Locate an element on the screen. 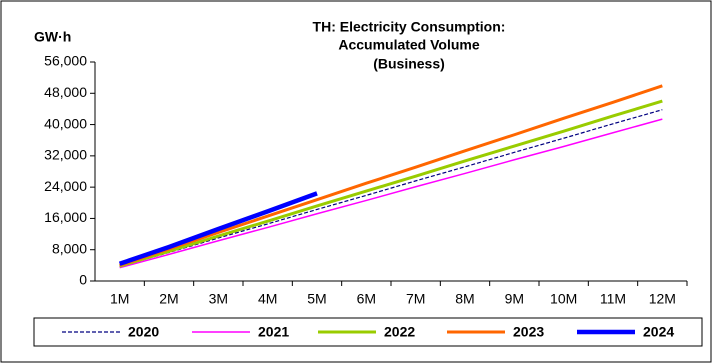 The height and width of the screenshot is (363, 712). legend-box is located at coordinates (368, 332).